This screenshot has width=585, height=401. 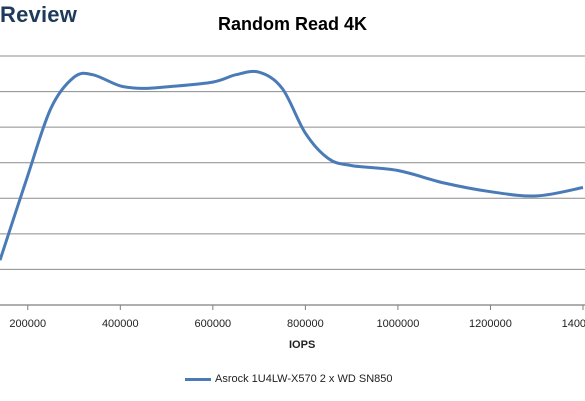 I want to click on x-tick-label: 600000, so click(x=212, y=324).